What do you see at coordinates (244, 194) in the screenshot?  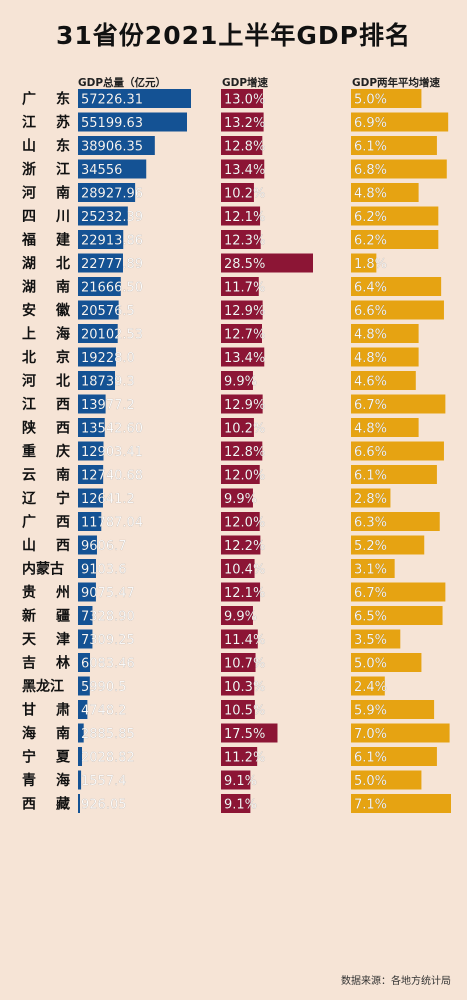 I see `growth-value-label: 10.2%` at bounding box center [244, 194].